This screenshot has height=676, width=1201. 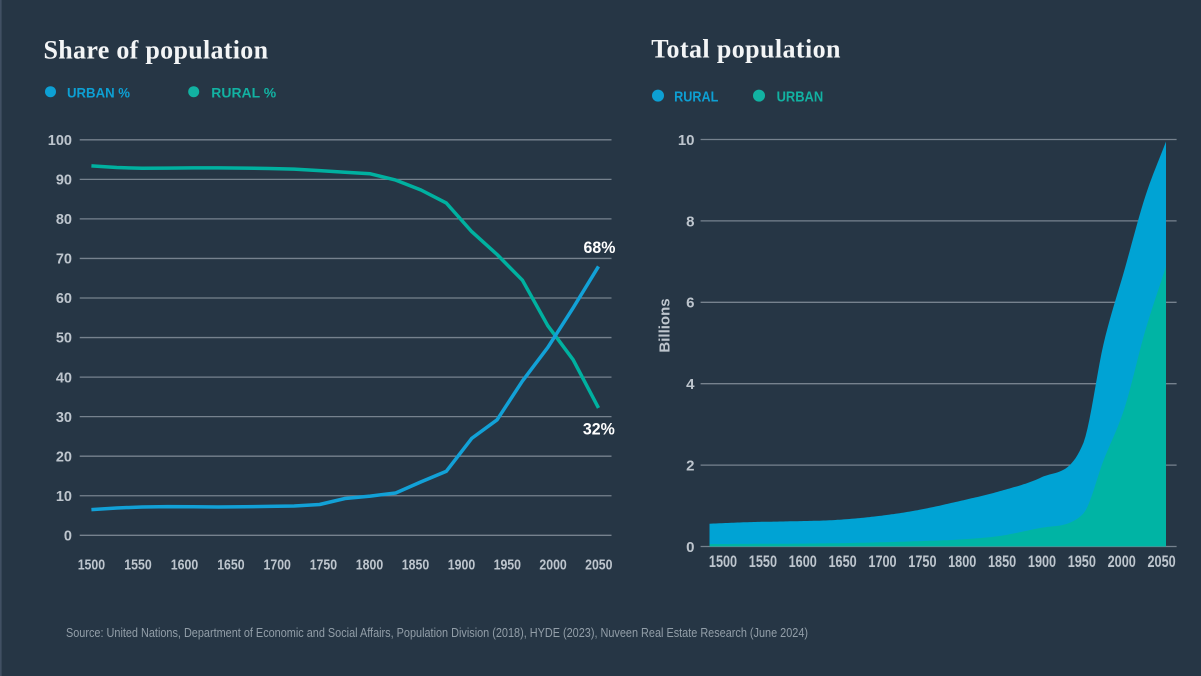 I want to click on svg-text: Billions, so click(x=665, y=325).